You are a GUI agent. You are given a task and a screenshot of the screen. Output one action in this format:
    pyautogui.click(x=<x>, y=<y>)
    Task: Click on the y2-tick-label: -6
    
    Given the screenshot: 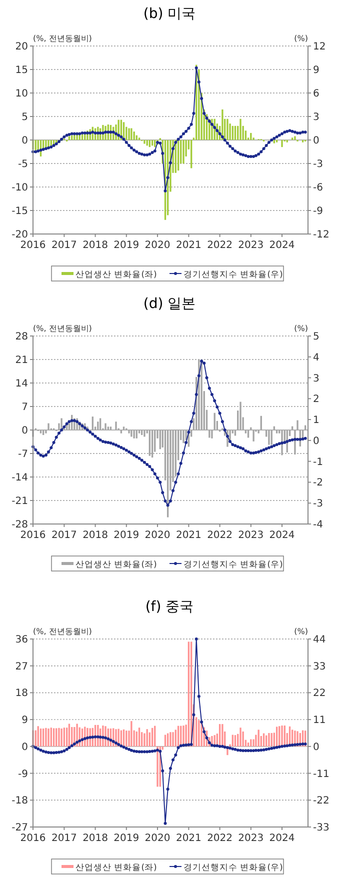 What is the action you would take?
    pyautogui.click(x=318, y=188)
    